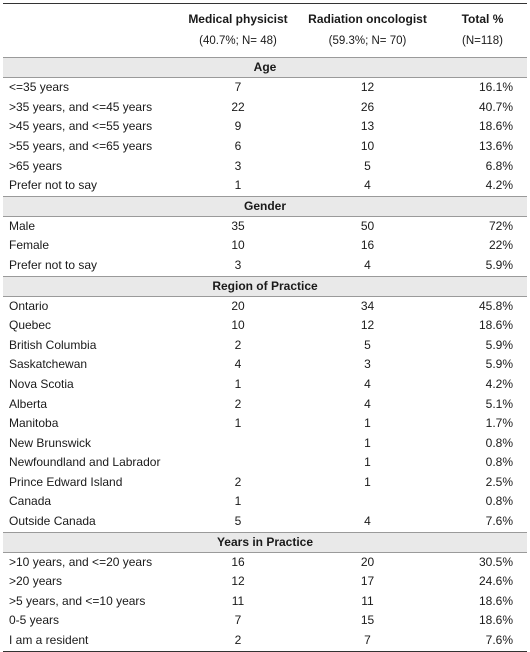  Describe the element at coordinates (238, 264) in the screenshot. I see `medical-physicist-count: 3` at that location.